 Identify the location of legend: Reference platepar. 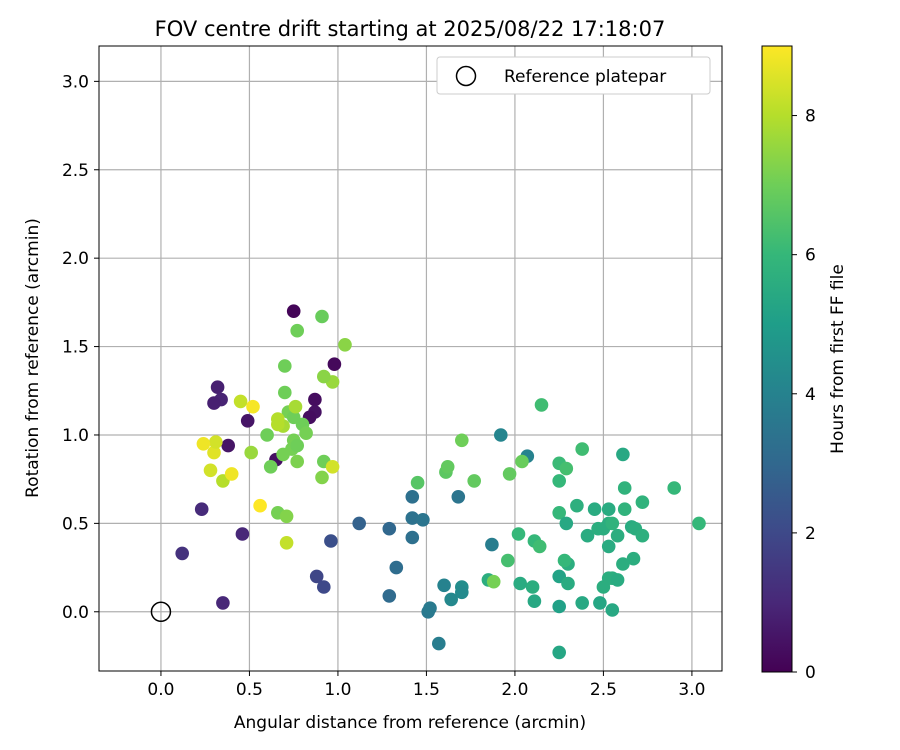
(573, 75).